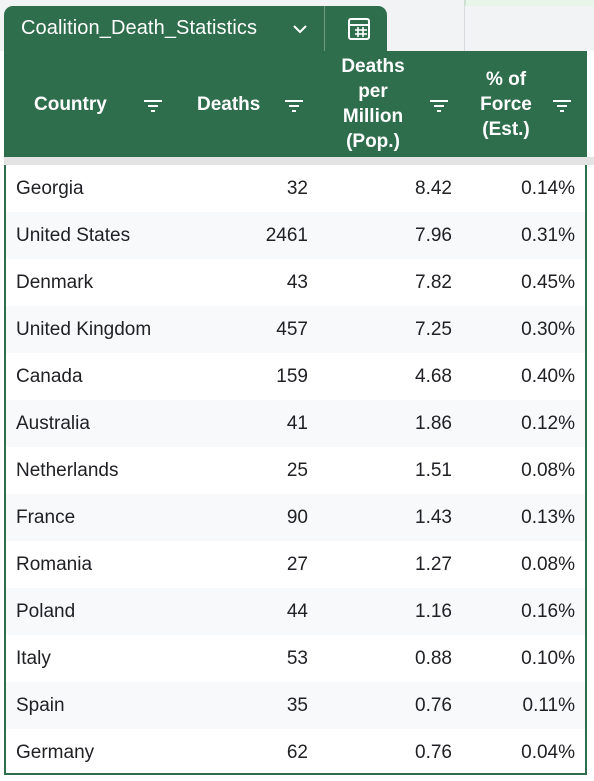  I want to click on cell-country: Germany, so click(55, 752).